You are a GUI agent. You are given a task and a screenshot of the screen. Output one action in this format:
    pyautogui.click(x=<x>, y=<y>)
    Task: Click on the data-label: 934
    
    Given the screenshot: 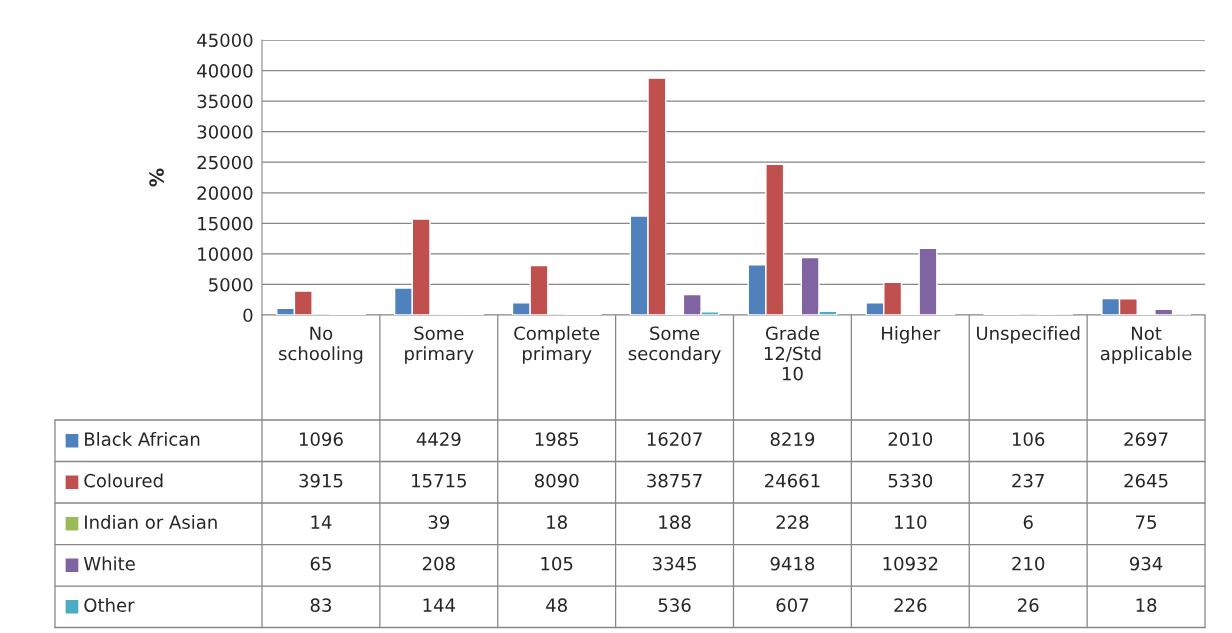 What is the action you would take?
    pyautogui.click(x=1146, y=563)
    